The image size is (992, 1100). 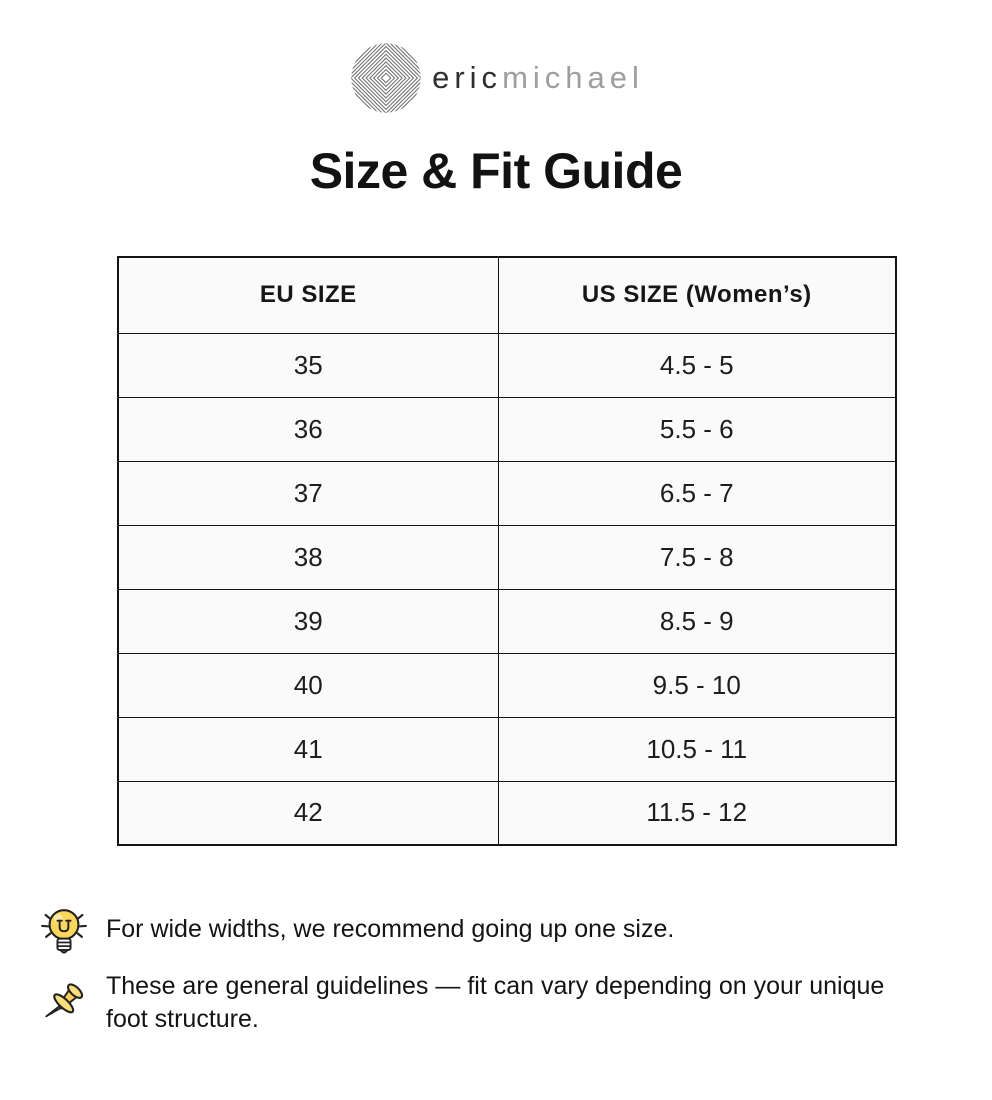 I want to click on page-title: Size & Fit Guide, so click(x=496, y=171).